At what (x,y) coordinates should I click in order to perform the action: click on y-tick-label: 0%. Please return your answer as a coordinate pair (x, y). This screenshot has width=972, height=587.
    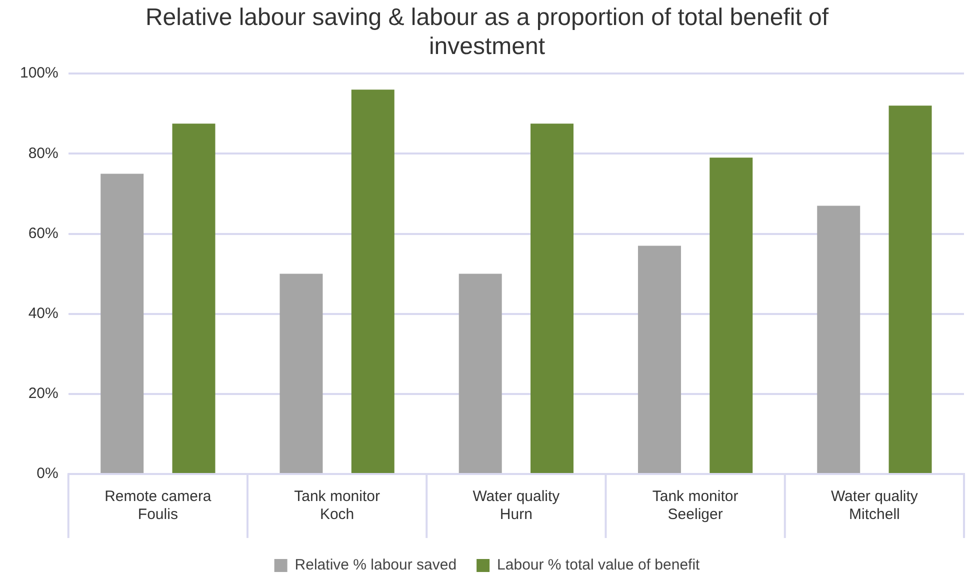
    Looking at the image, I should click on (47, 473).